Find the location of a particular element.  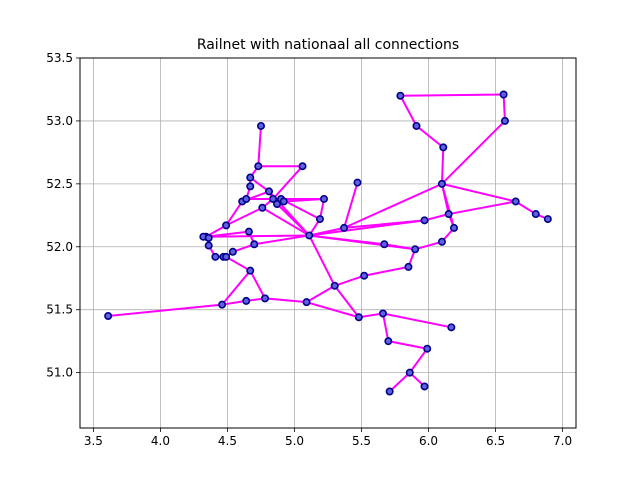

y-tick-label: 53.0 is located at coordinates (59, 121).